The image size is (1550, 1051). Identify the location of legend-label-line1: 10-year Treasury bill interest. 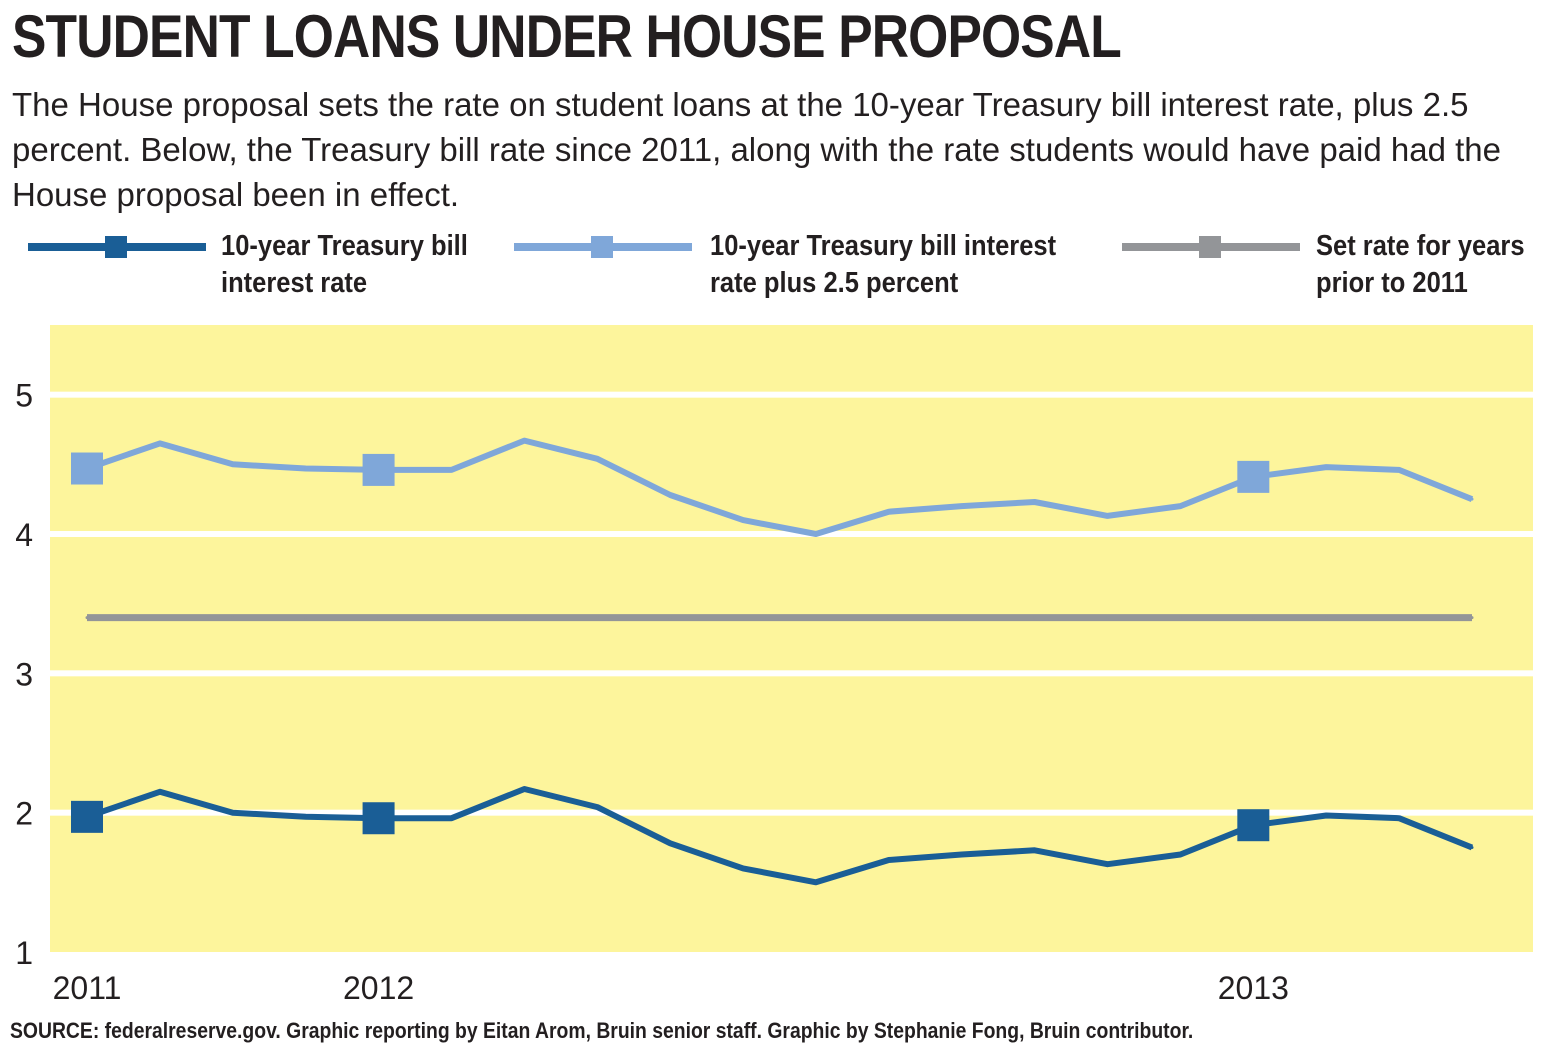
(883, 246).